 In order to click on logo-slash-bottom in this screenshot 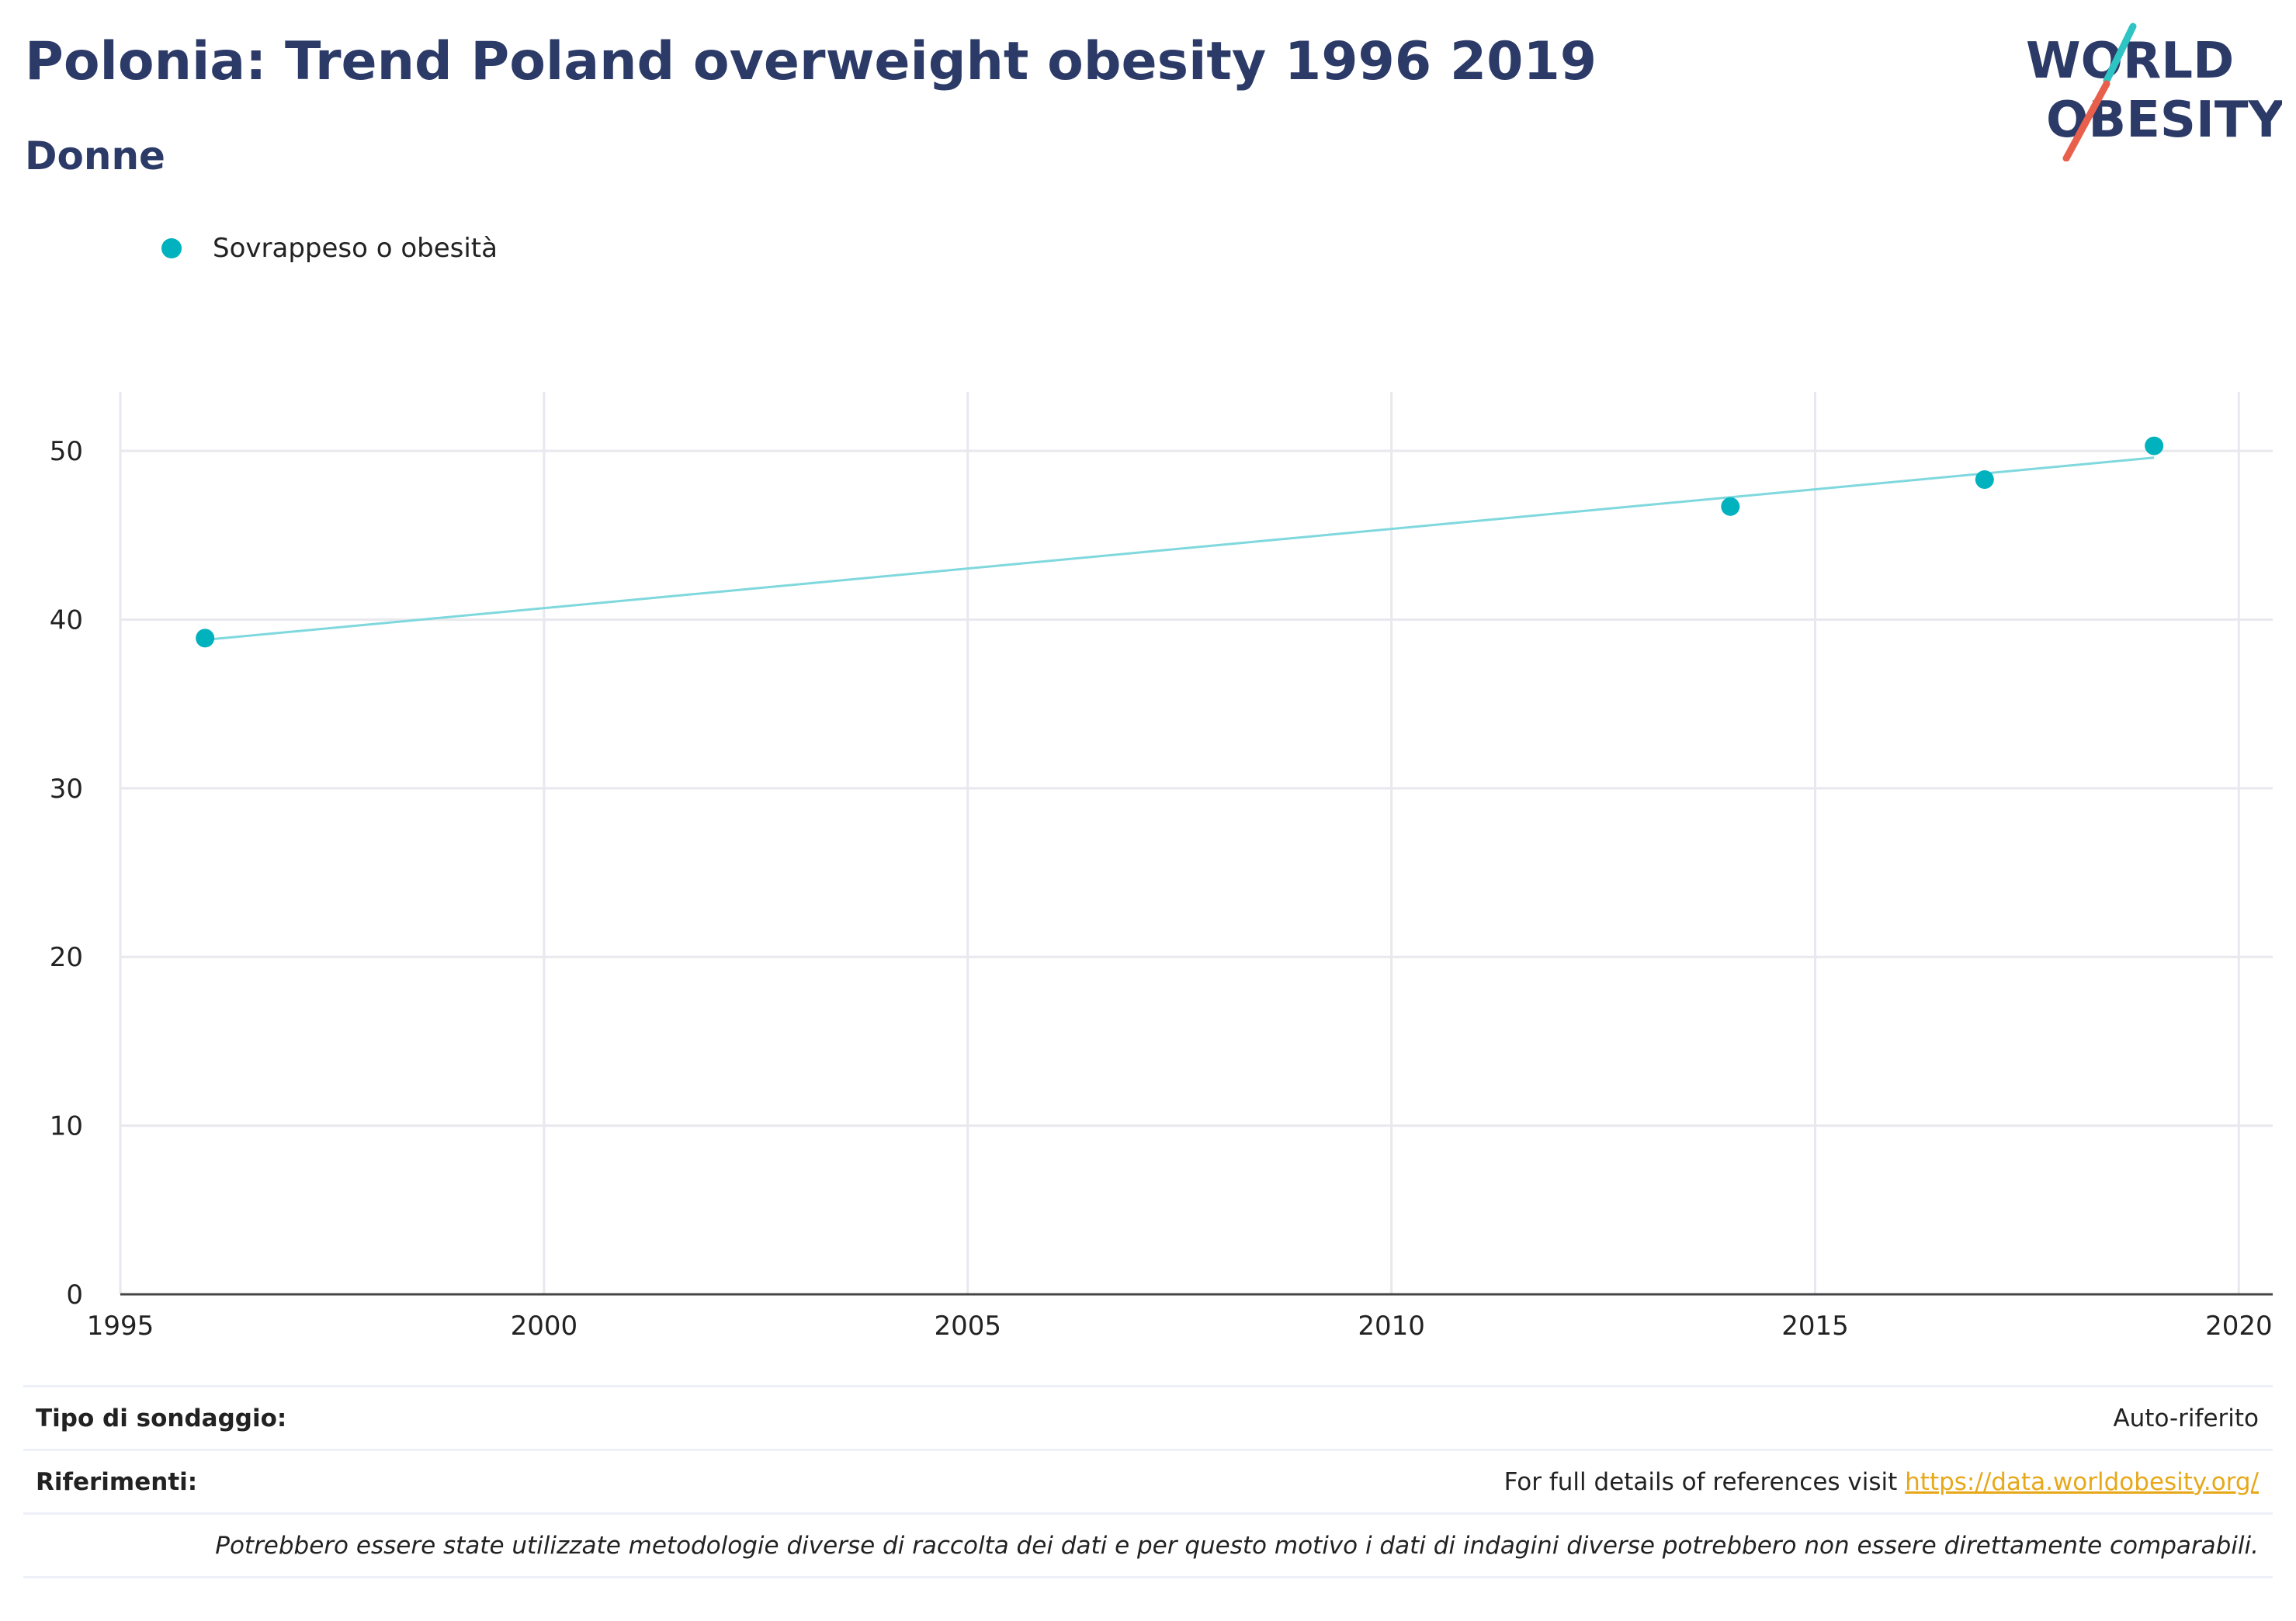, I will do `click(2086, 120)`.